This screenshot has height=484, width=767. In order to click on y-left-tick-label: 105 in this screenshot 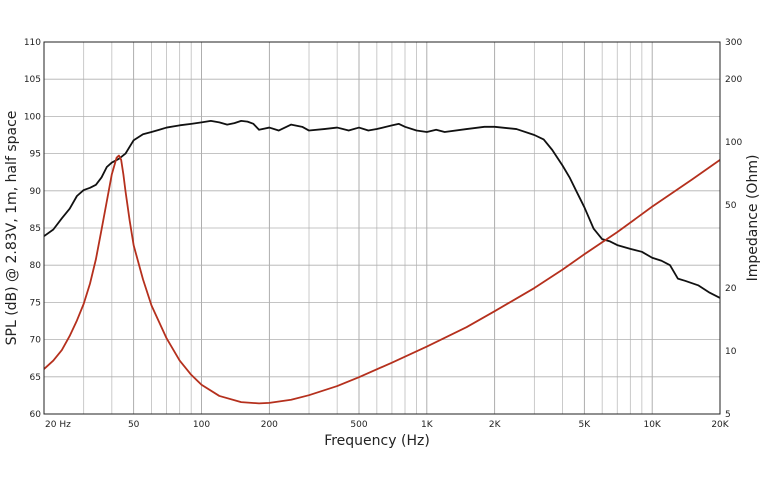, I will do `click(32, 80)`.